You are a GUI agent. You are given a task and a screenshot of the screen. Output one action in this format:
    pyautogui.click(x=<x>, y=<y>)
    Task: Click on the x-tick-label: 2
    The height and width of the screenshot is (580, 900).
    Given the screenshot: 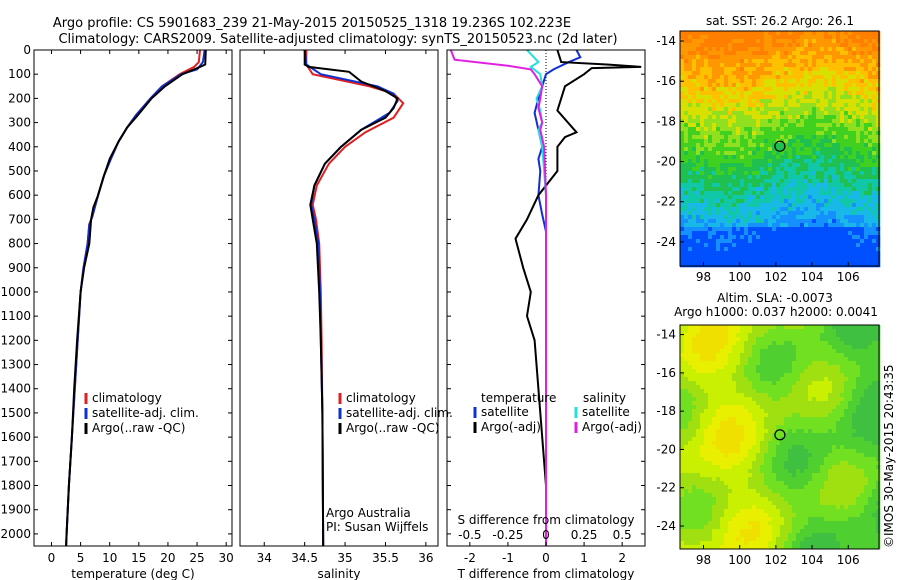 What is the action you would take?
    pyautogui.click(x=622, y=558)
    